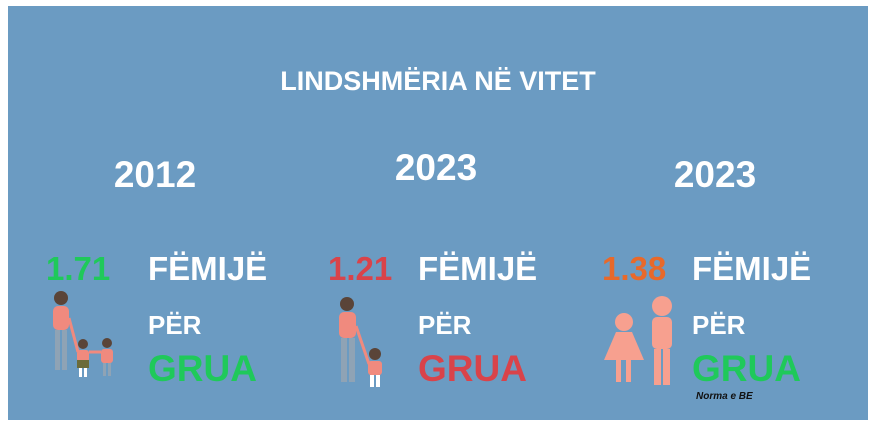  What do you see at coordinates (724, 396) in the screenshot?
I see `note: Norma e BE` at bounding box center [724, 396].